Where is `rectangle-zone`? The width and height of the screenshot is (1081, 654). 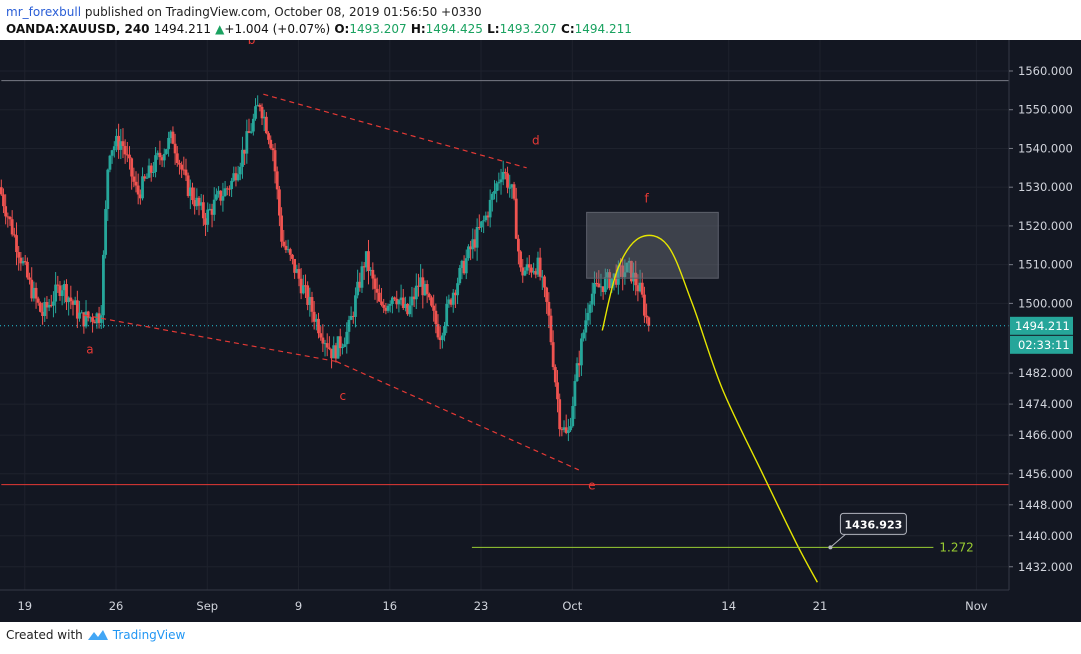 rectangle-zone is located at coordinates (652, 245).